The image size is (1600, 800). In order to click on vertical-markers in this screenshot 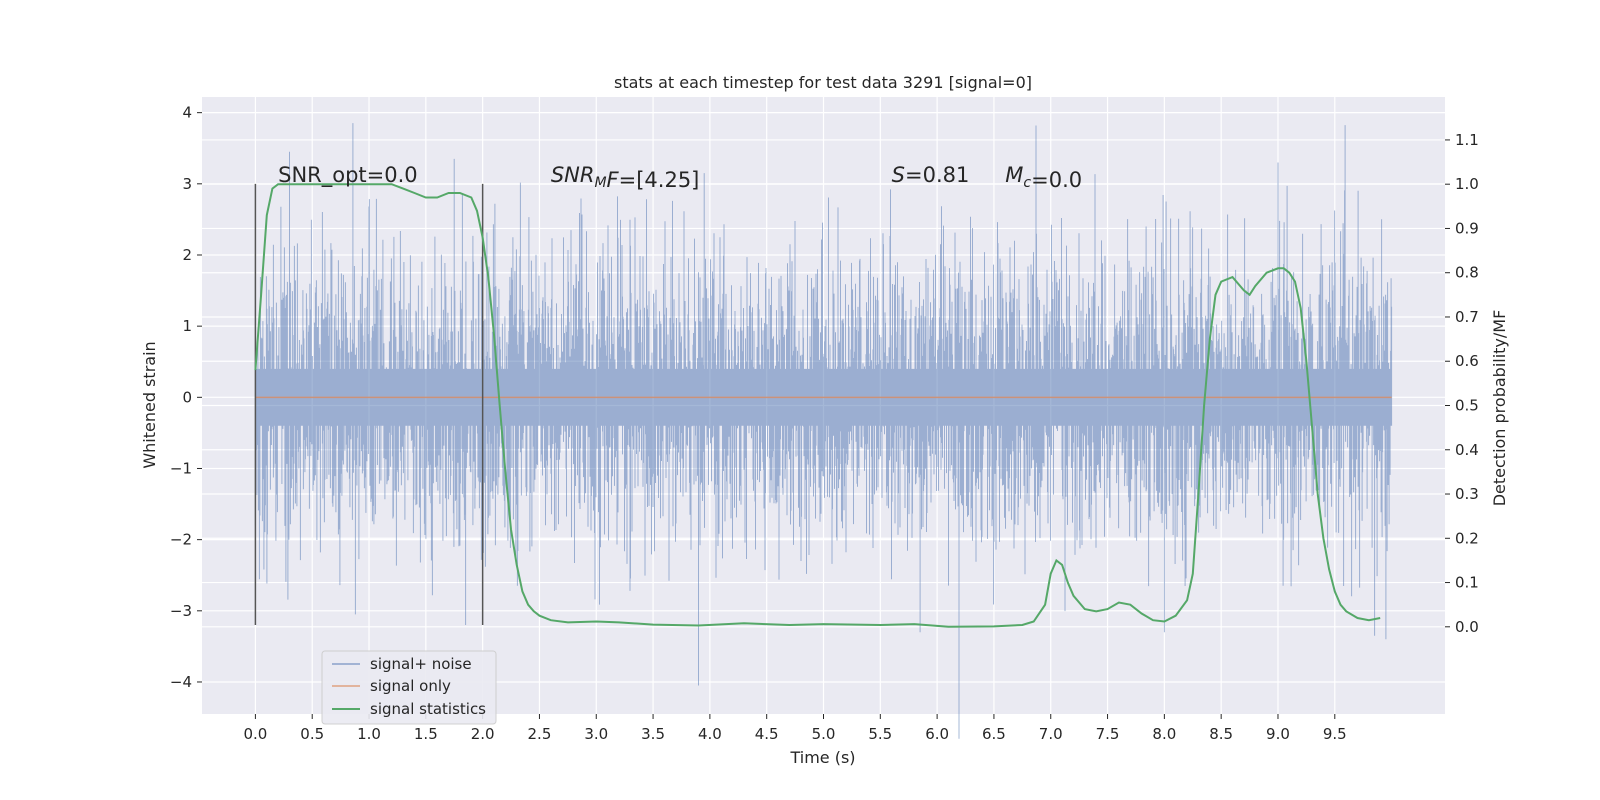, I will do `click(369, 404)`.